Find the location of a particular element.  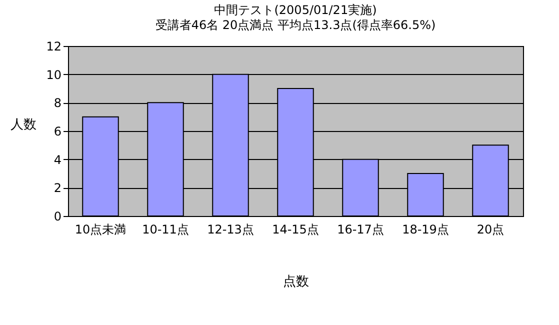

x-tick-label: 12-13点 is located at coordinates (230, 229).